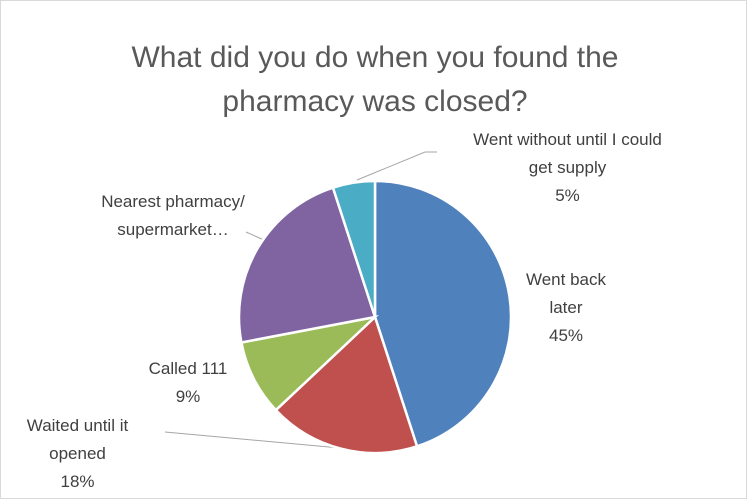 The width and height of the screenshot is (747, 499). I want to click on data-label: Called 111 9%, so click(188, 383).